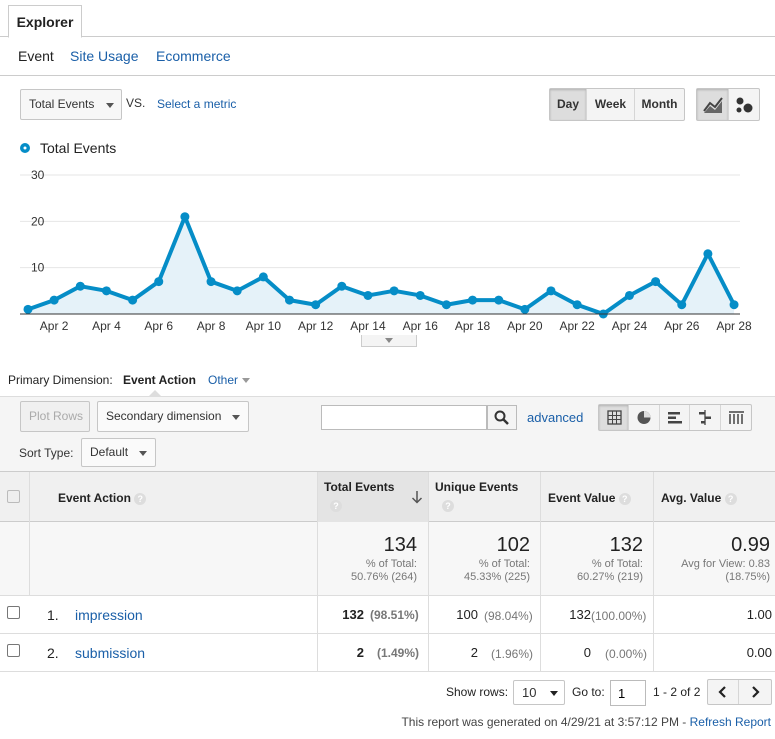  What do you see at coordinates (118, 452) in the screenshot?
I see `sort-type-dropdown: Default` at bounding box center [118, 452].